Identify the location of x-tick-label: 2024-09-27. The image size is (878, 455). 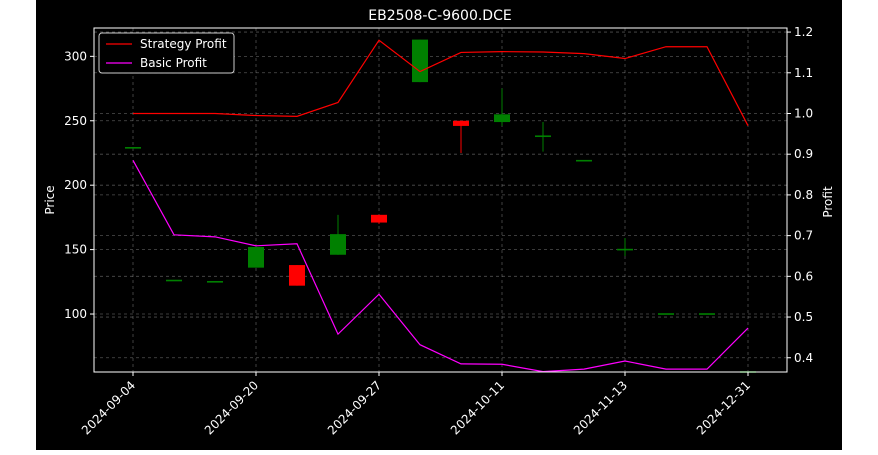
(354, 407).